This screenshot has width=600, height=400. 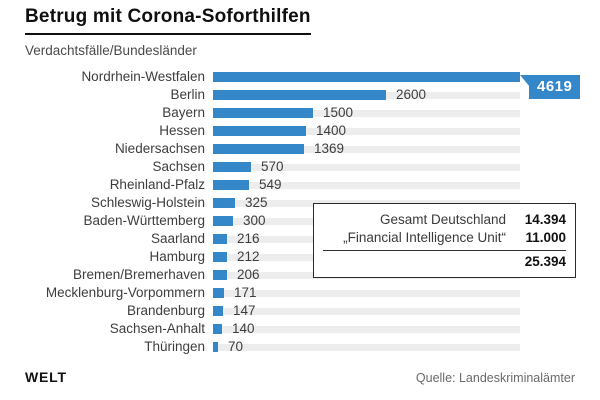 I want to click on bar-row: Rheinland-Pfalz 549, so click(x=300, y=185).